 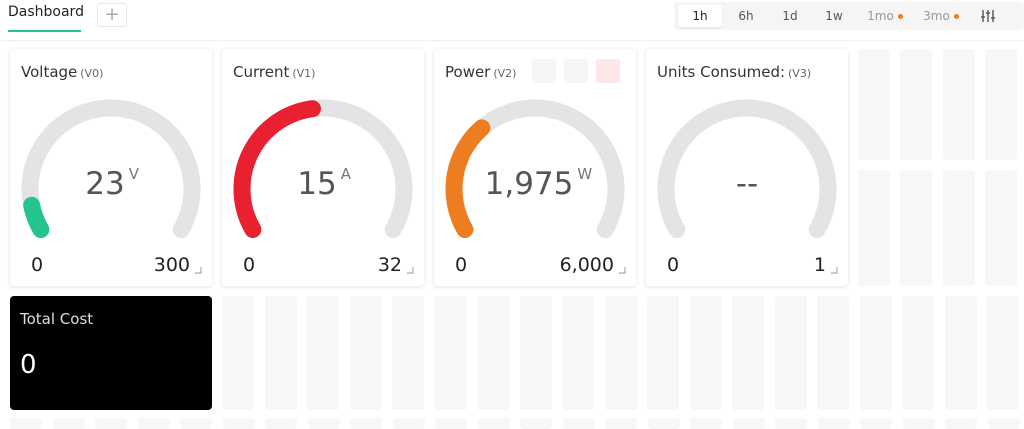 What do you see at coordinates (734, 72) in the screenshot?
I see `gauge-title: Units Consumed: (V3)` at bounding box center [734, 72].